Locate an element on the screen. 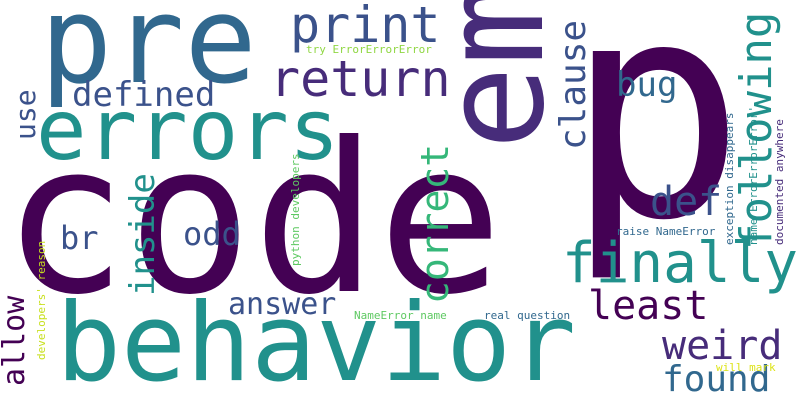 This screenshot has height=400, width=800. word-nameerror-name: NameError name is located at coordinates (400, 315).